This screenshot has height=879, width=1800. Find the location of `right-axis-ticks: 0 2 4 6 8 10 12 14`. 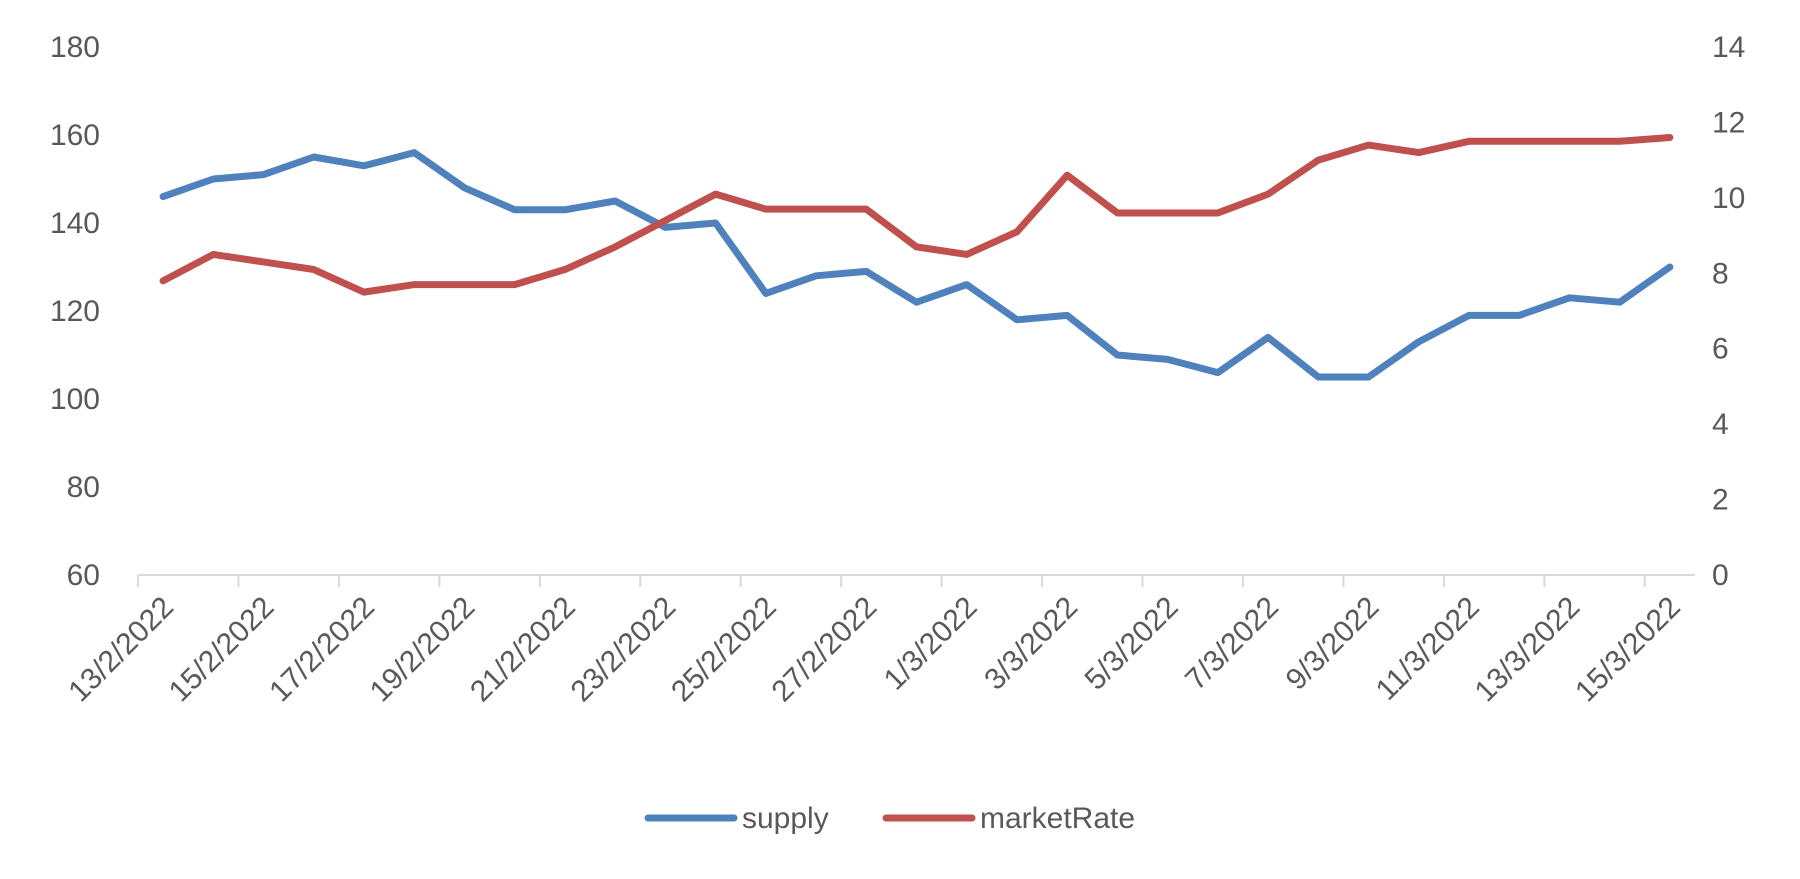

right-axis-ticks: 0 2 4 6 8 10 12 14 is located at coordinates (1728, 311).